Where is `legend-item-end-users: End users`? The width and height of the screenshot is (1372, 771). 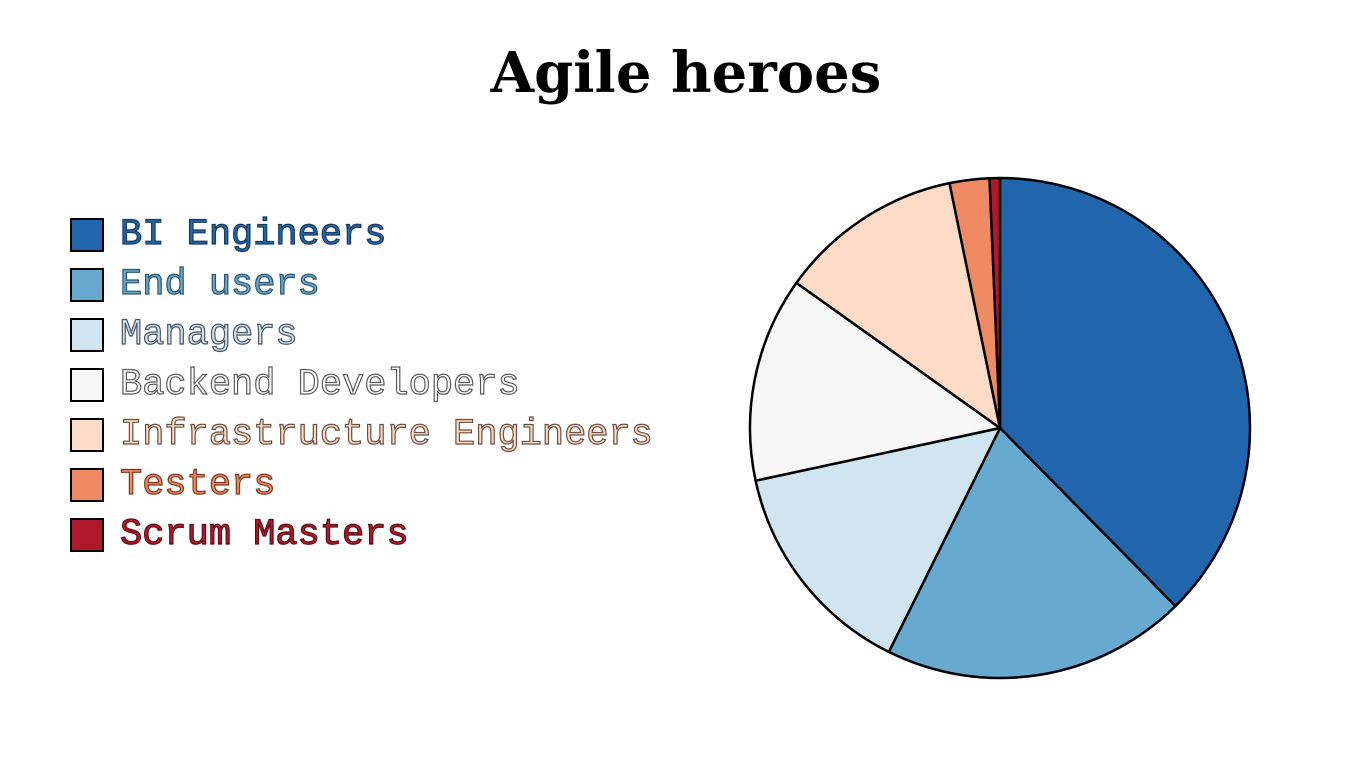 legend-item-end-users: End users is located at coordinates (361, 285).